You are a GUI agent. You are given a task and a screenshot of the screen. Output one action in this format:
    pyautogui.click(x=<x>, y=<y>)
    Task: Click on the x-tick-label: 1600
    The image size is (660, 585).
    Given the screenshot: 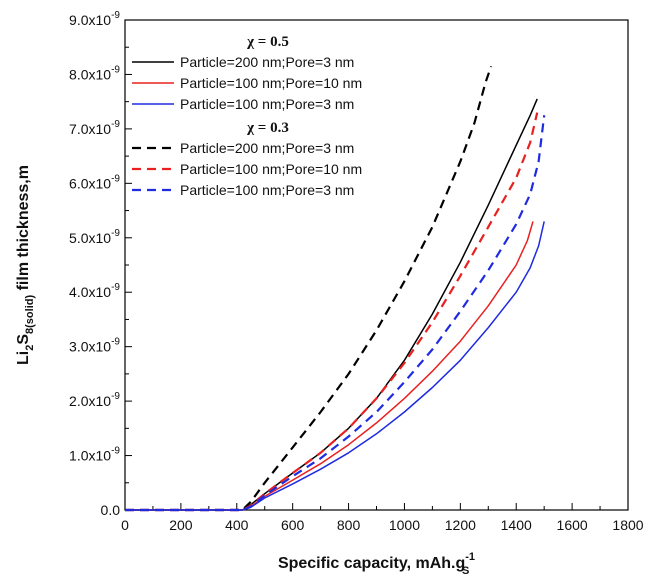 What is the action you would take?
    pyautogui.click(x=572, y=525)
    